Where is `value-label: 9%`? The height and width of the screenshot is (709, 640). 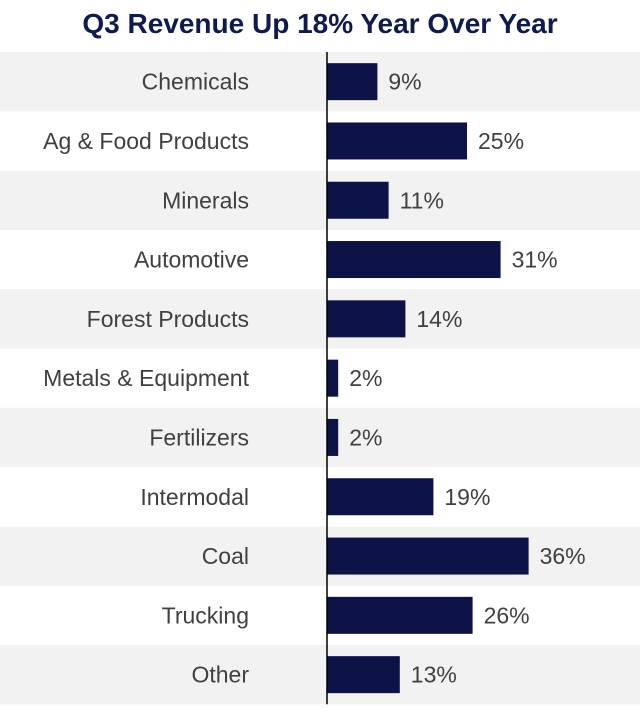 value-label: 9% is located at coordinates (404, 82).